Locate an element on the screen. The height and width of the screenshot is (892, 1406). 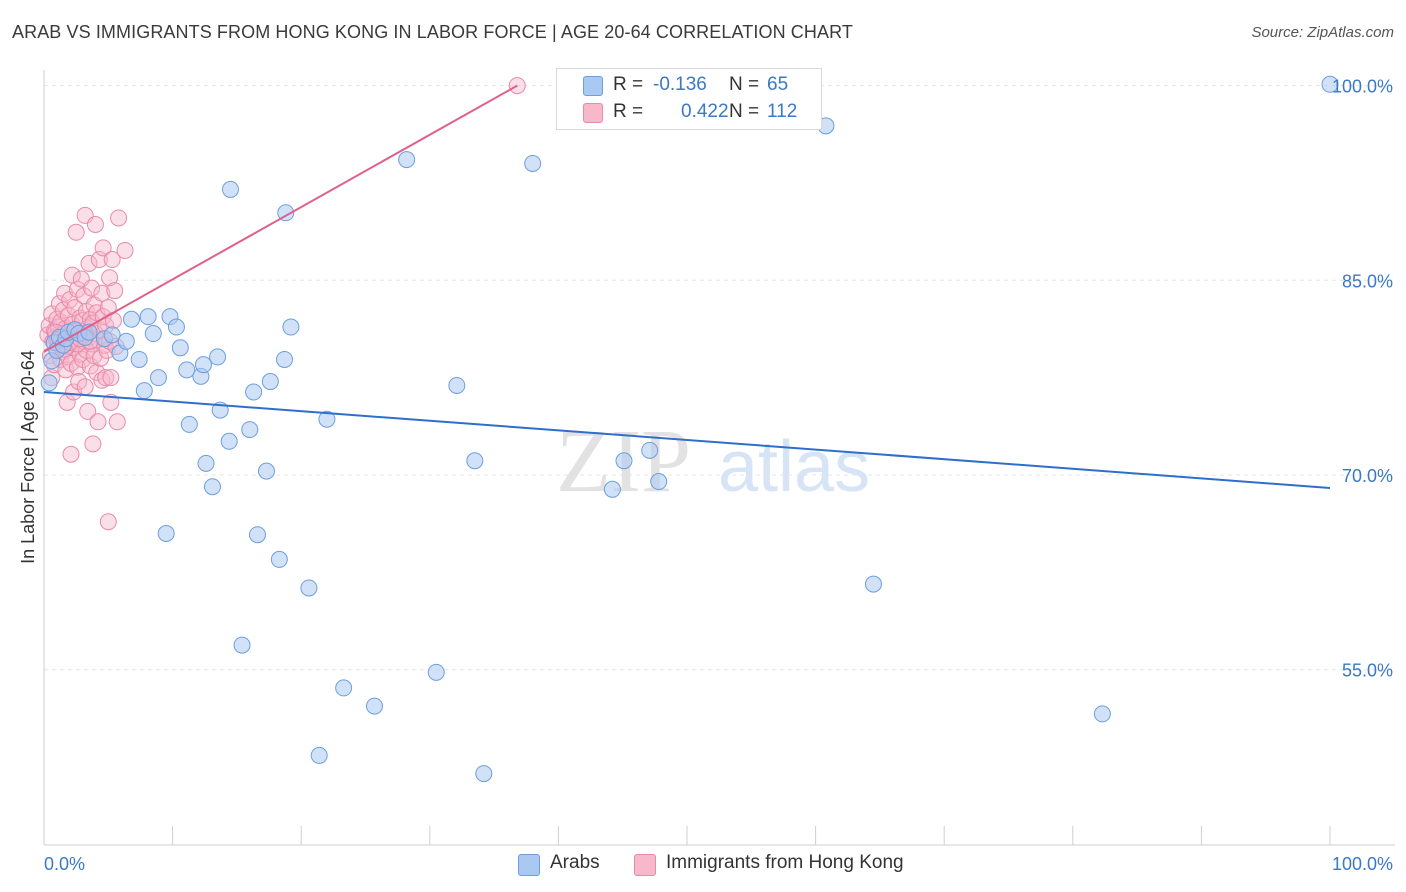
x-tick-label: 100.0% is located at coordinates (1362, 864).